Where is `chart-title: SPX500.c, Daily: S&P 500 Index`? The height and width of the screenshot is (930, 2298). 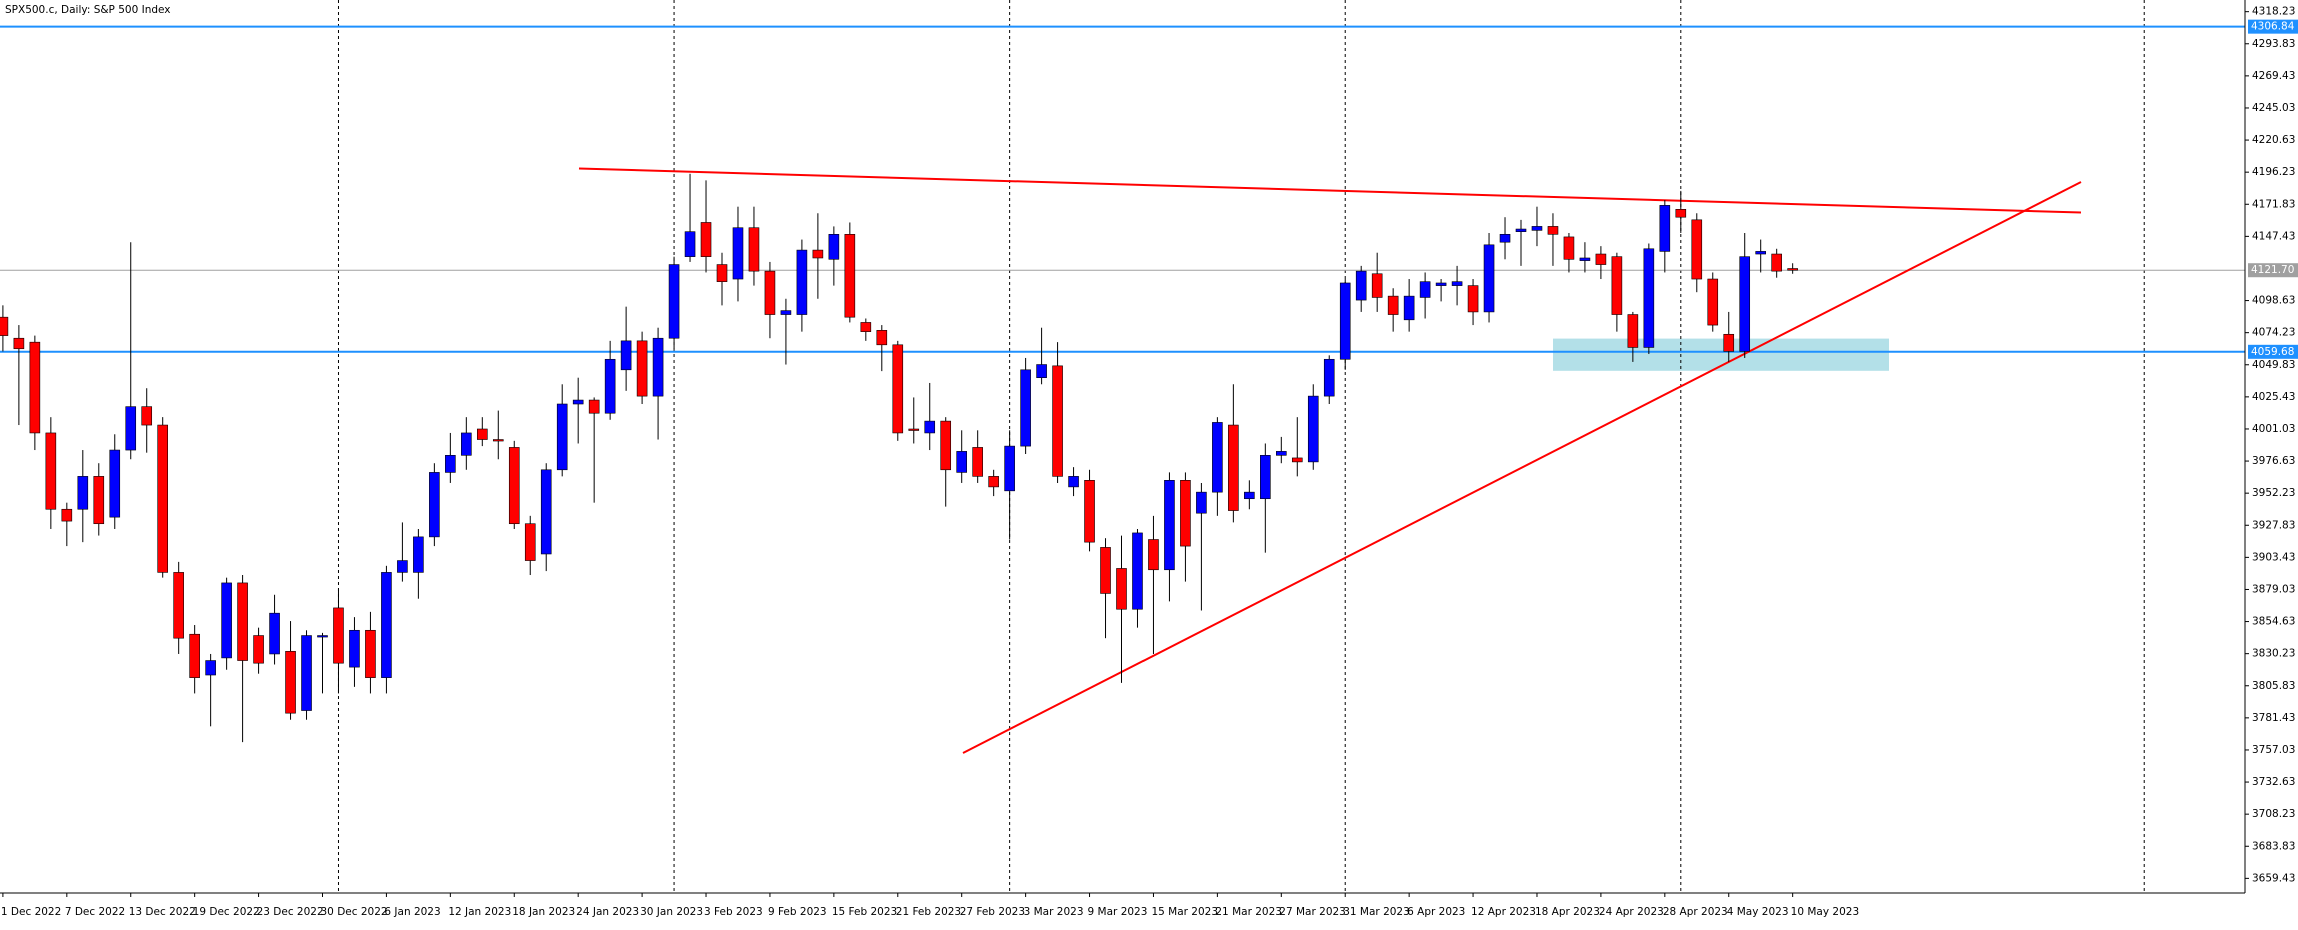 chart-title: SPX500.c, Daily: S&P 500 Index is located at coordinates (88, 10).